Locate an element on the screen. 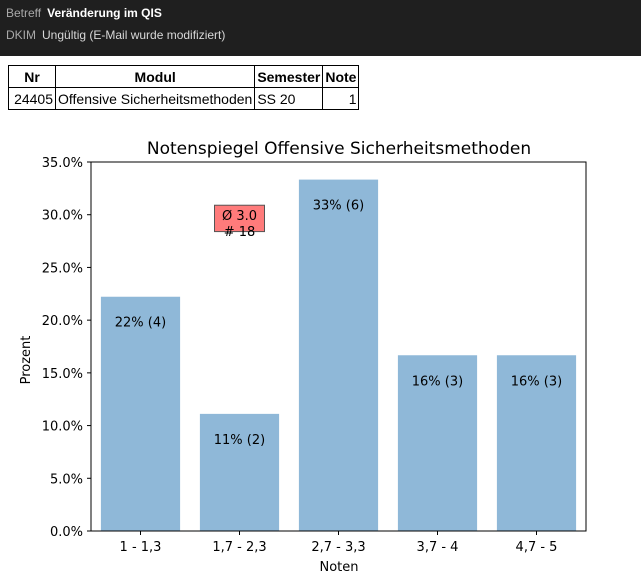 The width and height of the screenshot is (641, 586). bar-data-label: 33% (6) is located at coordinates (338, 206).